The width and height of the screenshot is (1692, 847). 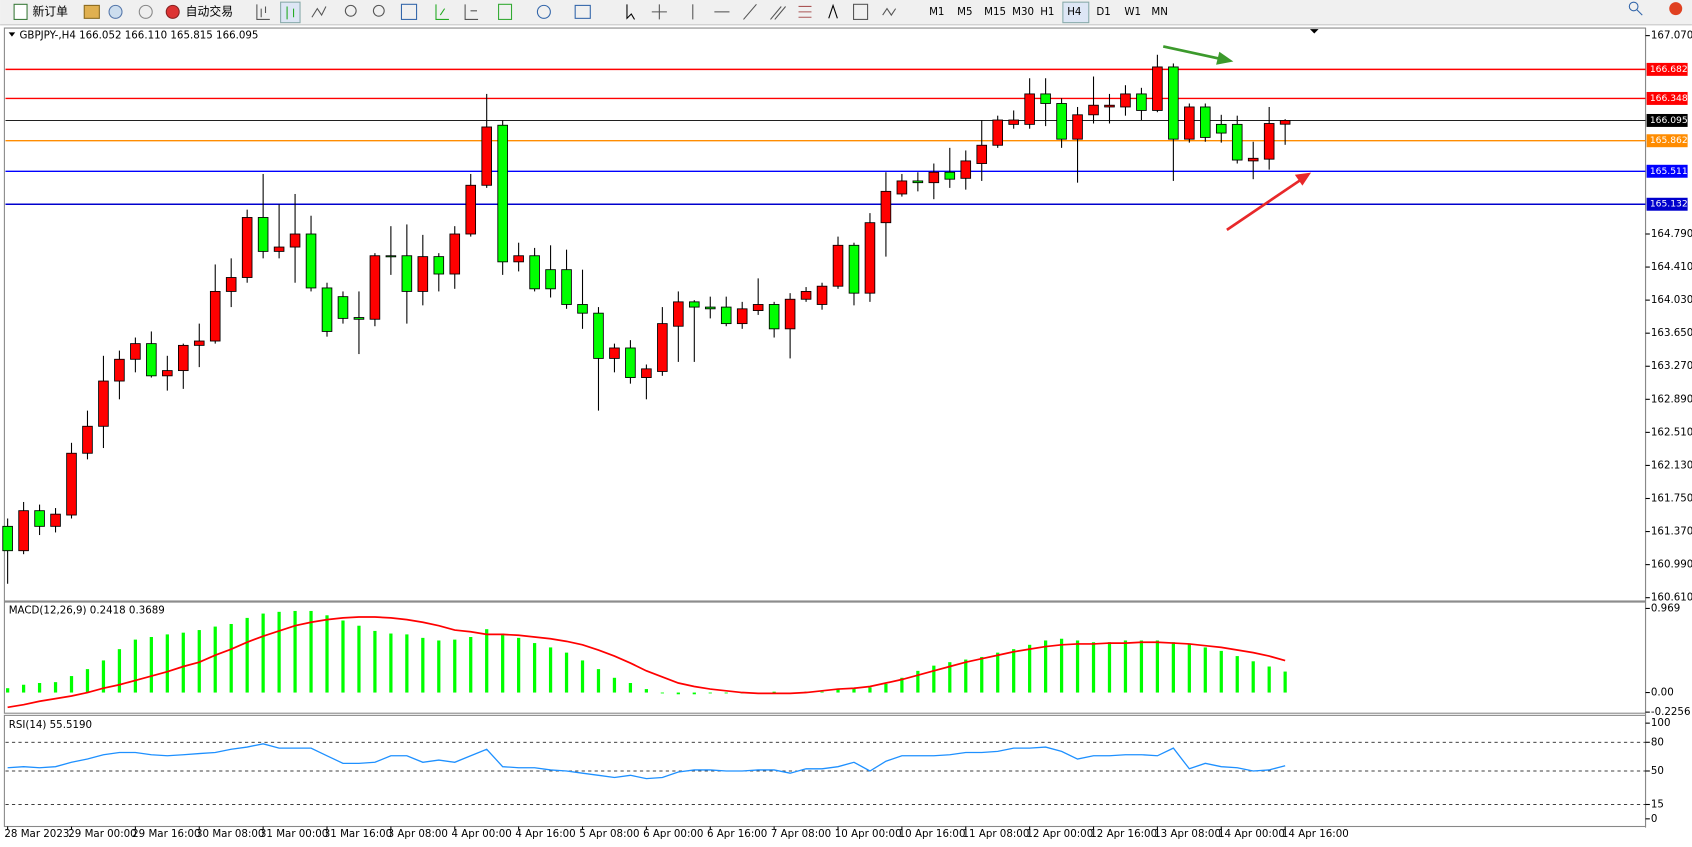 I want to click on notification-badge, so click(x=1676, y=9).